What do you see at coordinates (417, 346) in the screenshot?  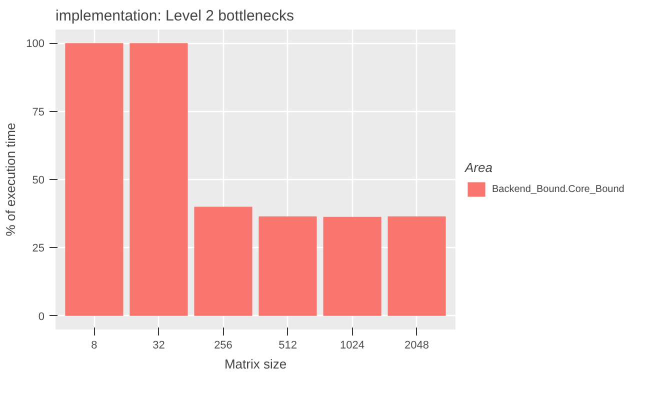 I see `x-tick-label: 2048` at bounding box center [417, 346].